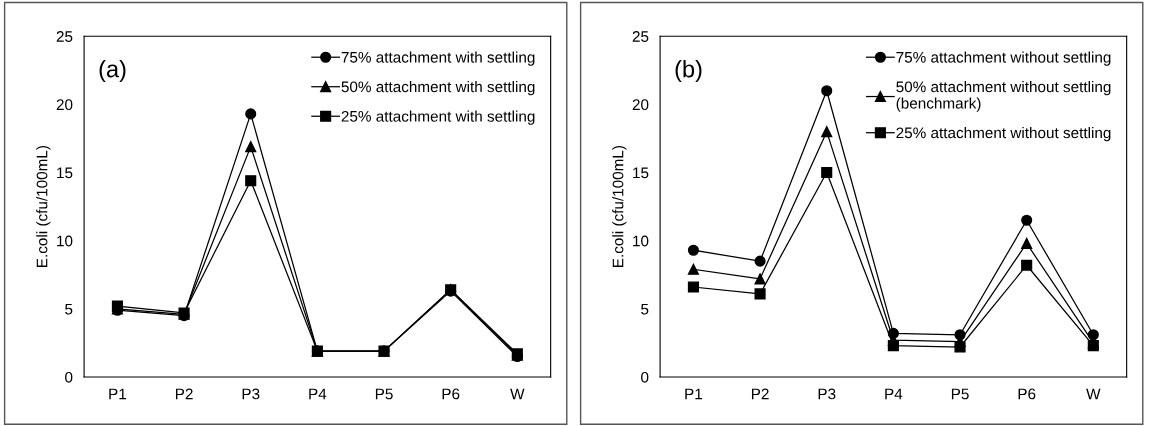  I want to click on legend-label: 25% attachment without settling, so click(1003, 134).